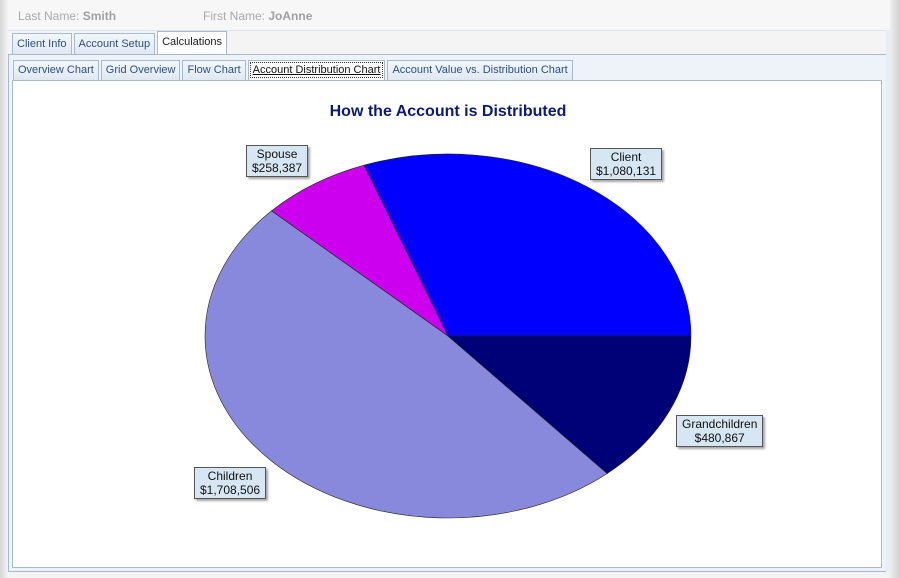 This screenshot has height=578, width=900. What do you see at coordinates (140, 70) in the screenshot?
I see `tab-grid-overview: Grid Overview` at bounding box center [140, 70].